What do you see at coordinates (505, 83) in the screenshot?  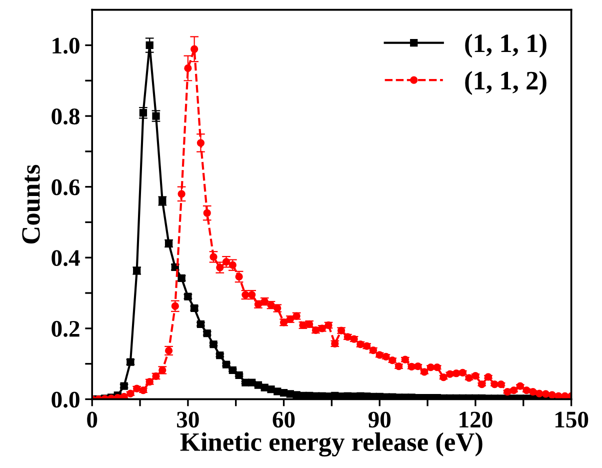 I see `legend-label: (1, 1, 2)` at bounding box center [505, 83].